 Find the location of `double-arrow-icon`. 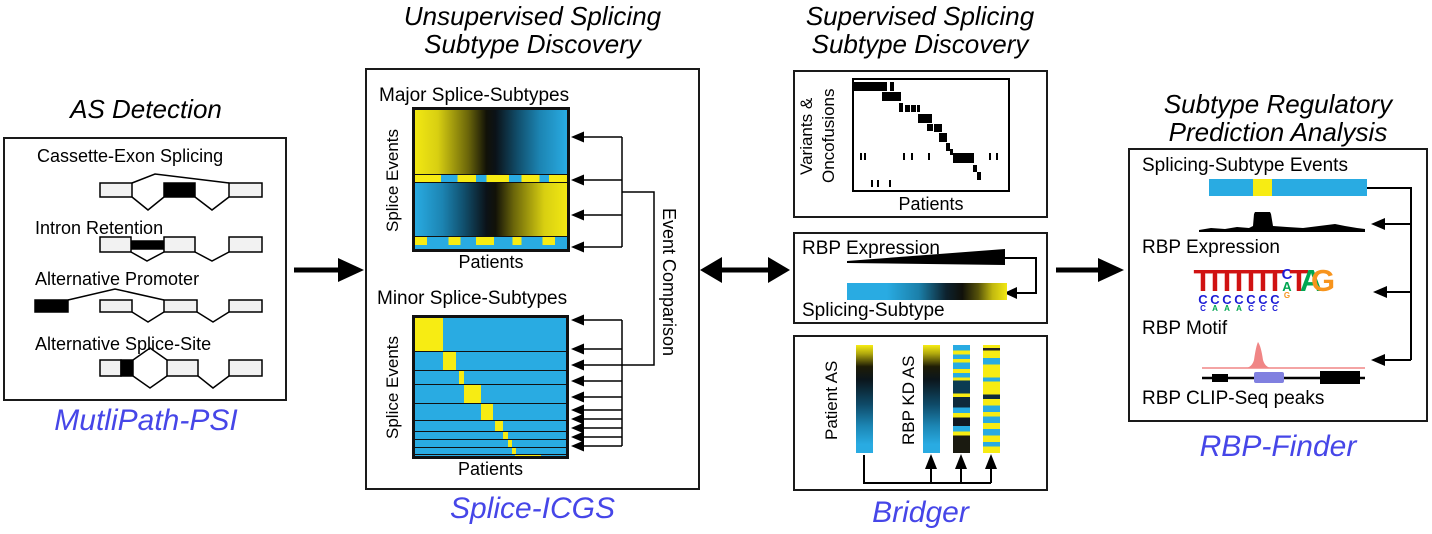

double-arrow-icon is located at coordinates (745, 270).